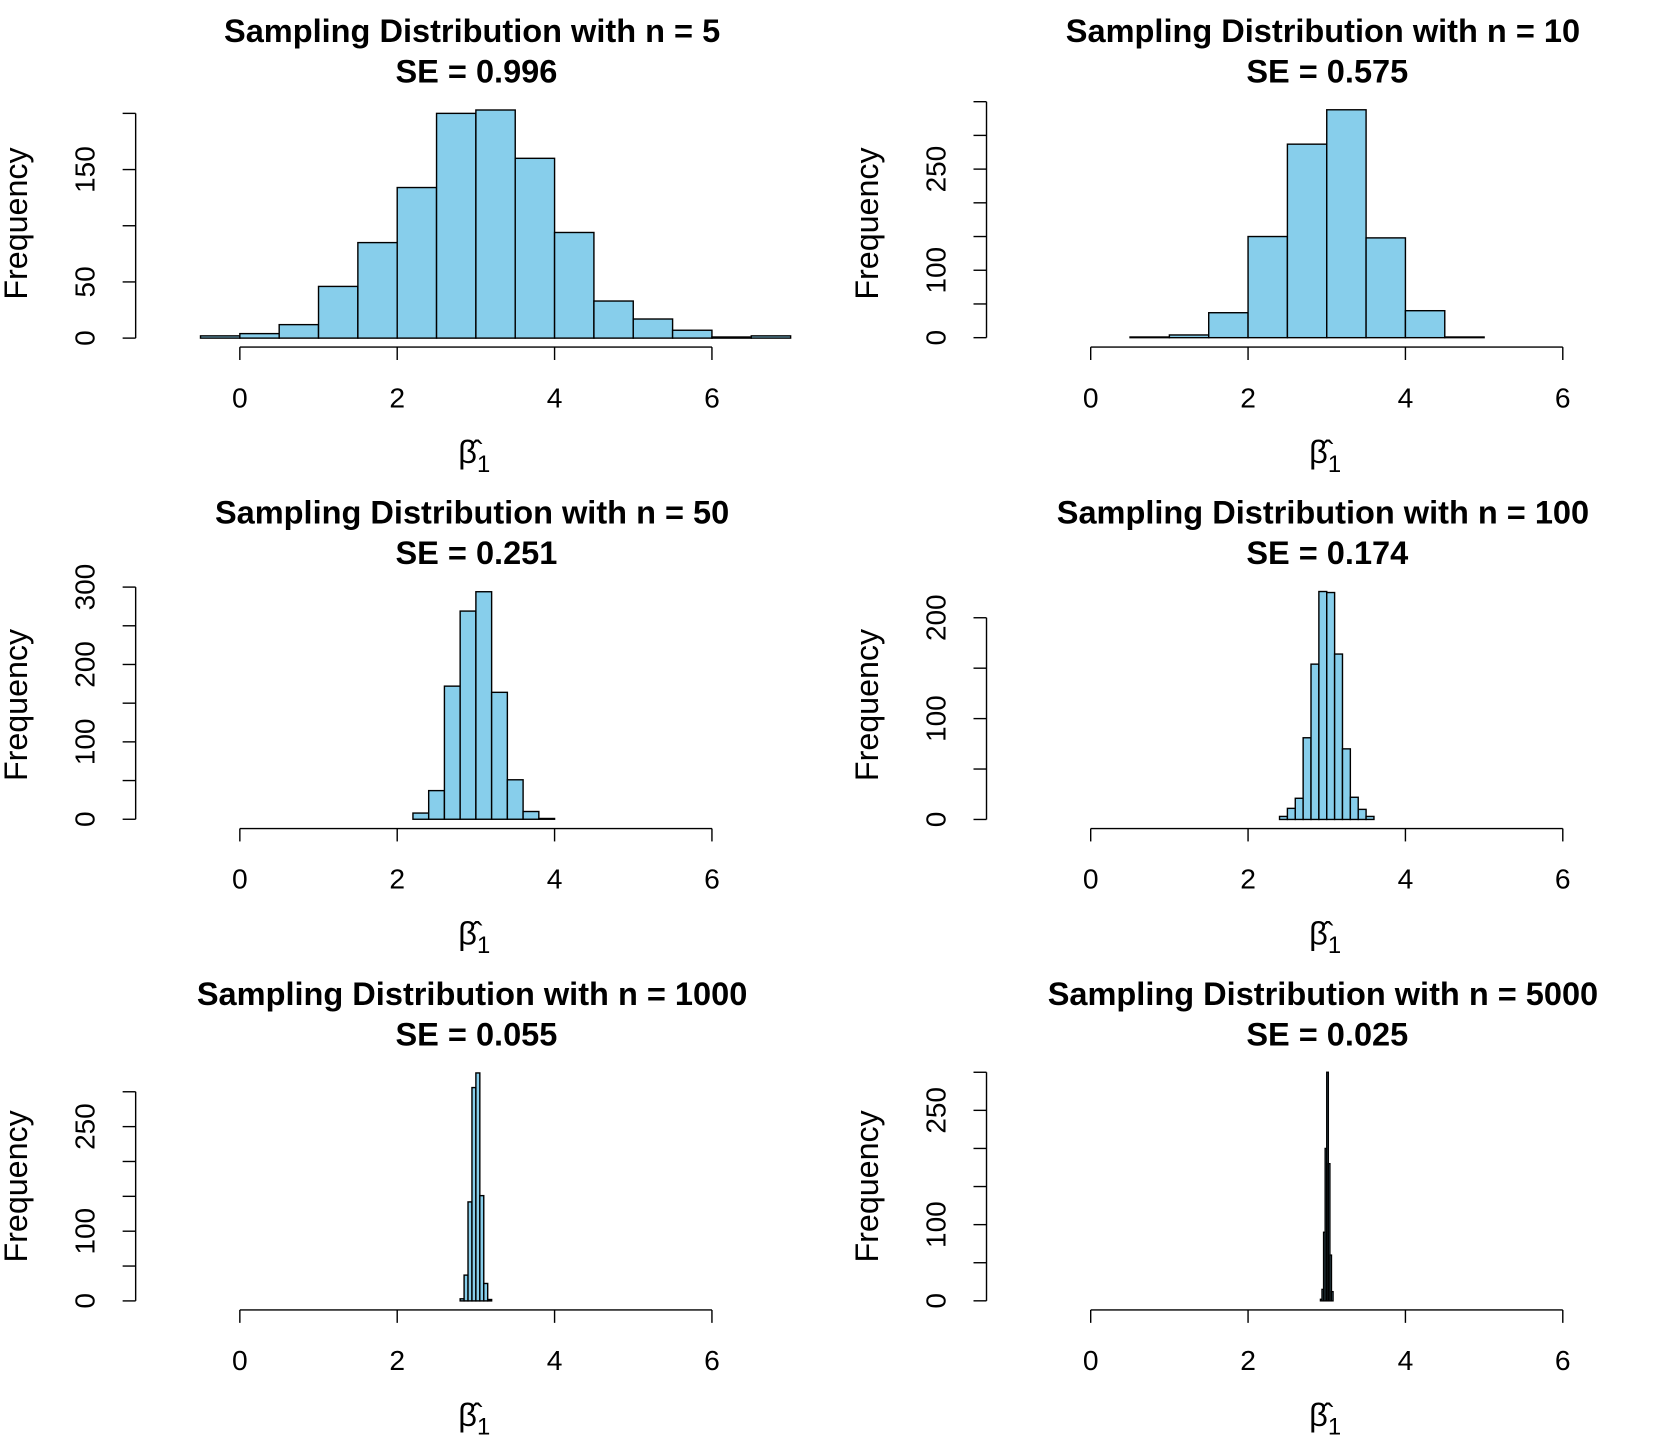  What do you see at coordinates (476, 553) in the screenshot?
I see `chart-subtitle: SE = 0.251` at bounding box center [476, 553].